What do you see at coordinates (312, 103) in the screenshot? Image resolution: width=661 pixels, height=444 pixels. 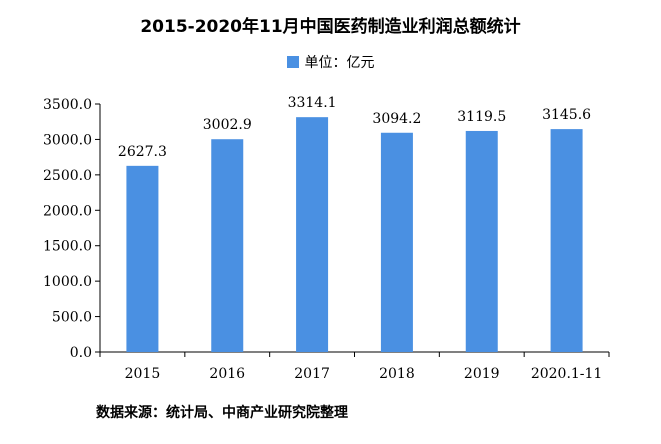 I see `data-label: 3314.1` at bounding box center [312, 103].